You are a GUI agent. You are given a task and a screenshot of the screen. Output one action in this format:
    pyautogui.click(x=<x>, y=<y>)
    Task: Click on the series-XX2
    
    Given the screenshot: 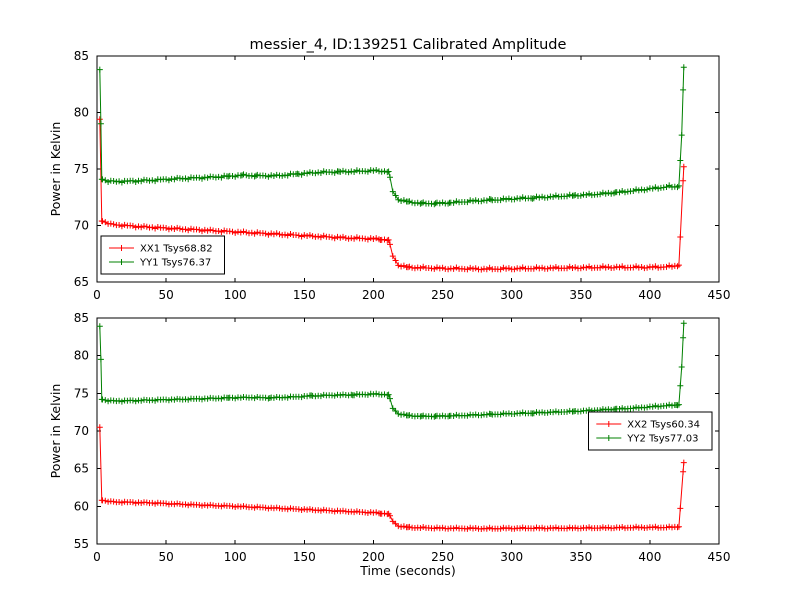 What is the action you would take?
    pyautogui.click(x=391, y=478)
    